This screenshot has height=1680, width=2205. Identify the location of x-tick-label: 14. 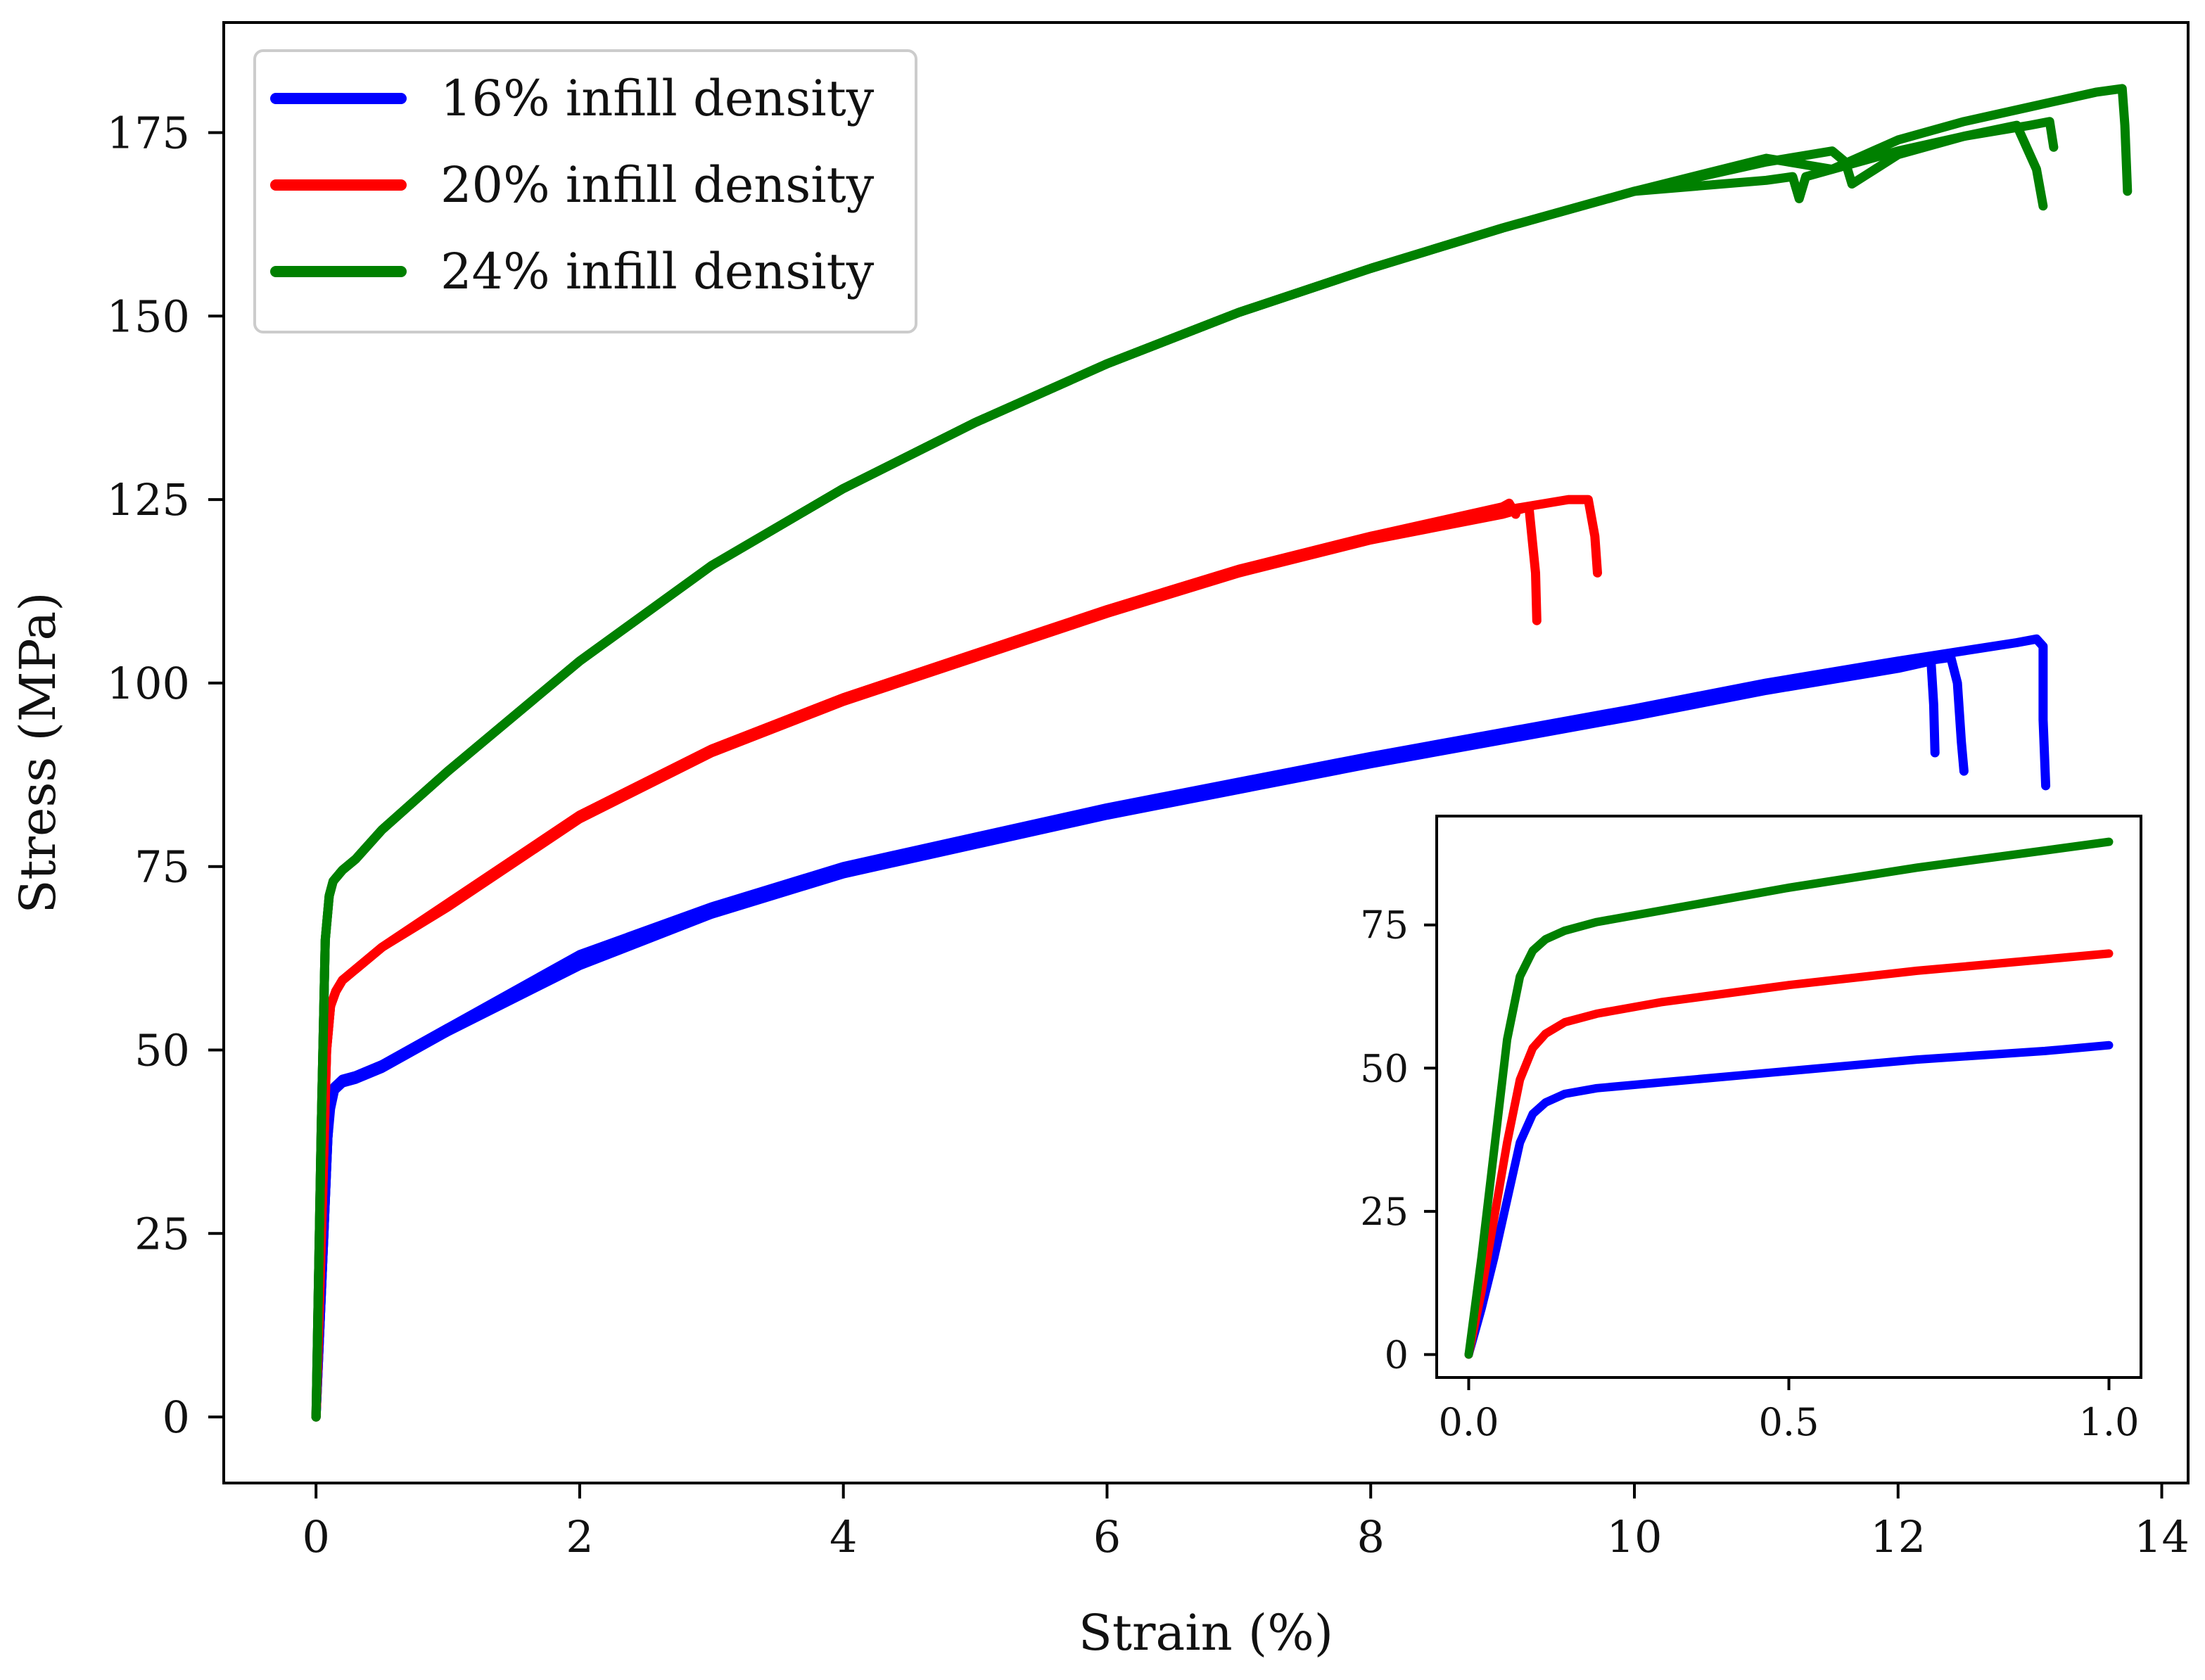
(2162, 1537).